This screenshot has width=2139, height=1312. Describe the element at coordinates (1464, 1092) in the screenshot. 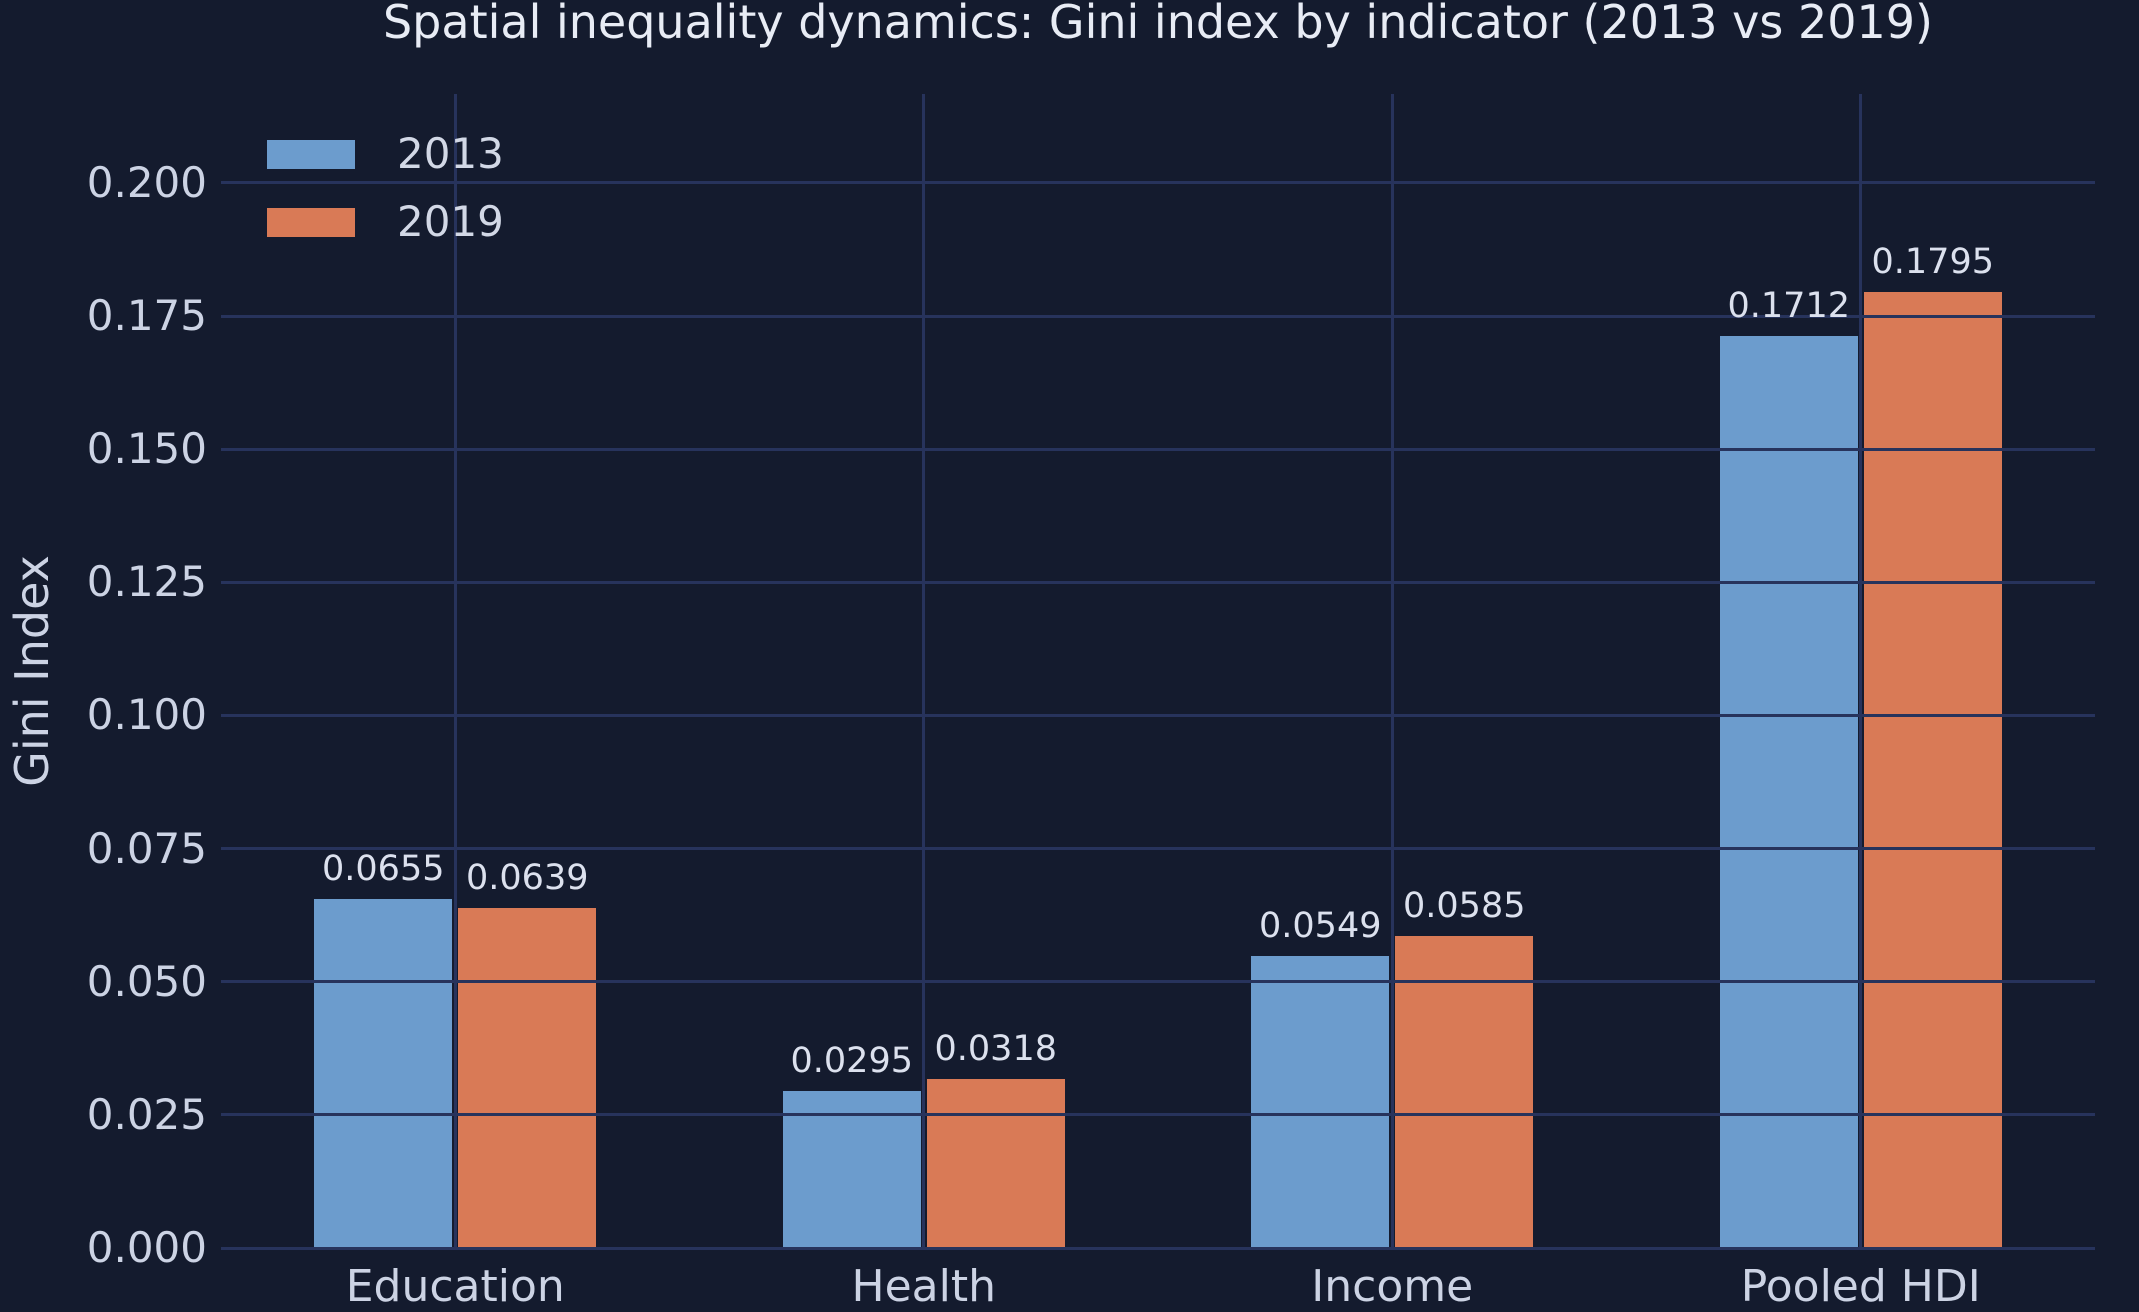

I see `bar-2019-income` at that location.